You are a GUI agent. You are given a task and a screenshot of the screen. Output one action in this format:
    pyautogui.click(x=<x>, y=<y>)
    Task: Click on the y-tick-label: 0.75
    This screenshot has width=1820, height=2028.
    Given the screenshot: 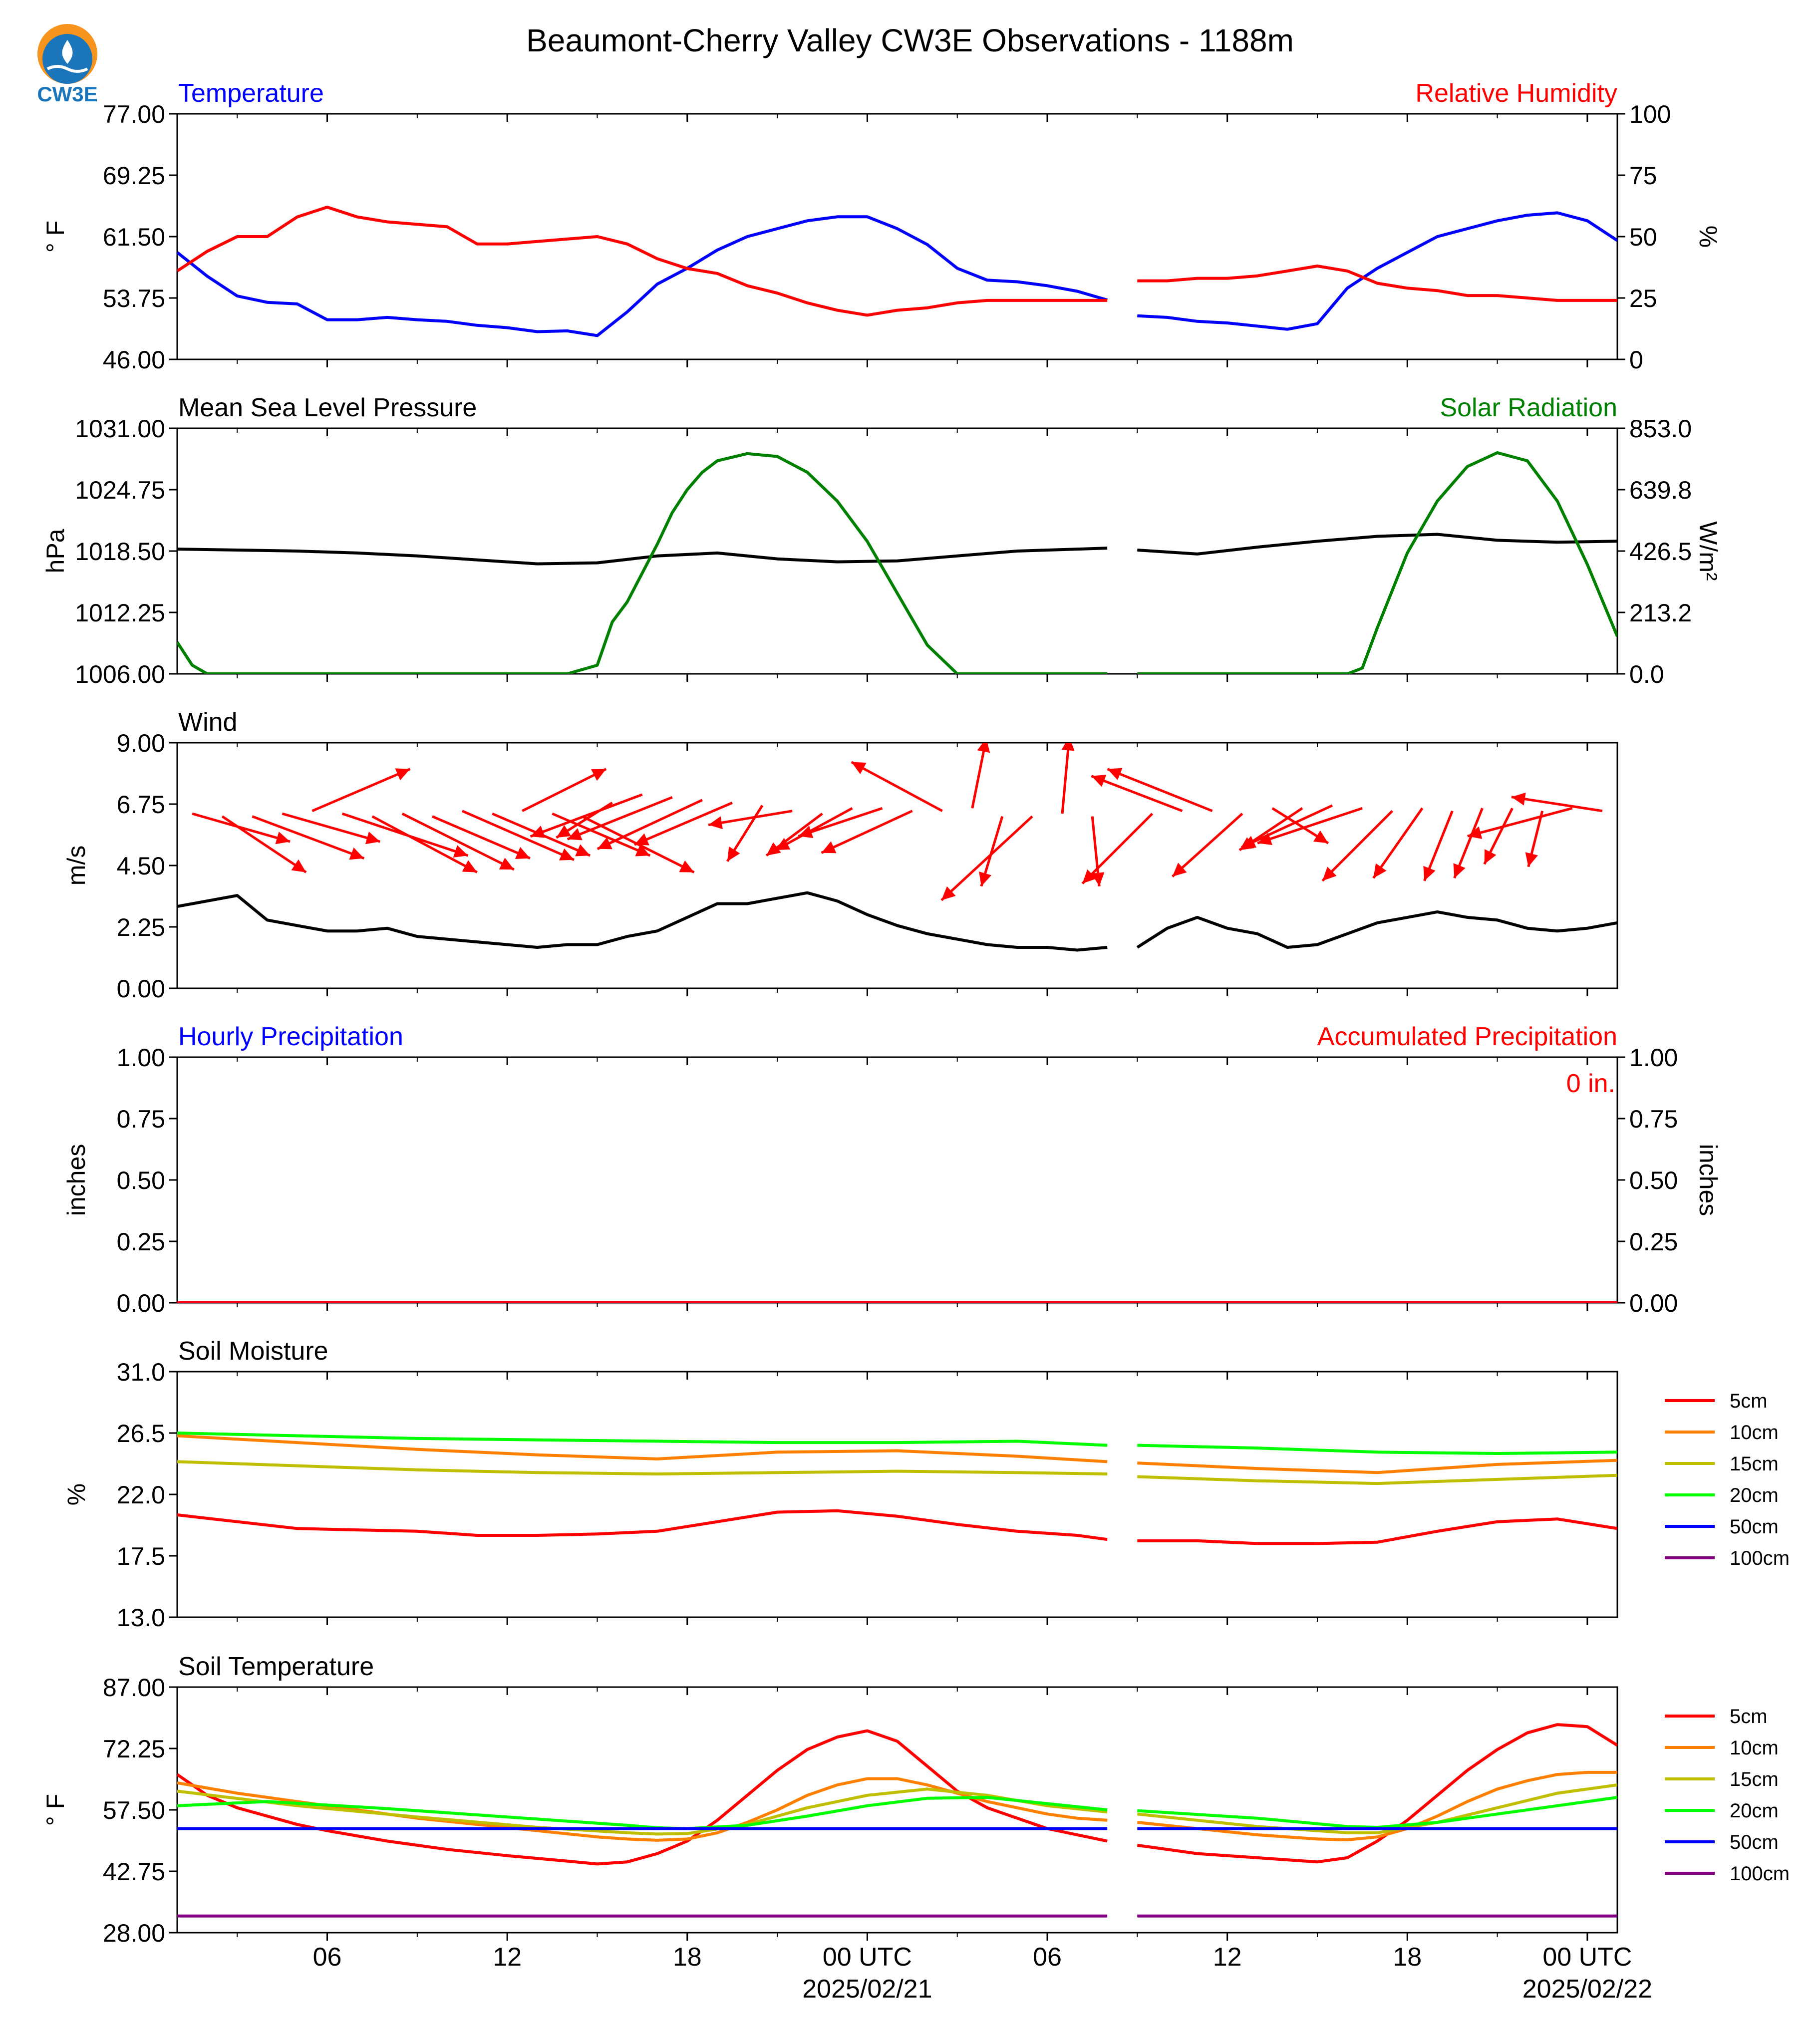 What is the action you would take?
    pyautogui.click(x=141, y=1119)
    